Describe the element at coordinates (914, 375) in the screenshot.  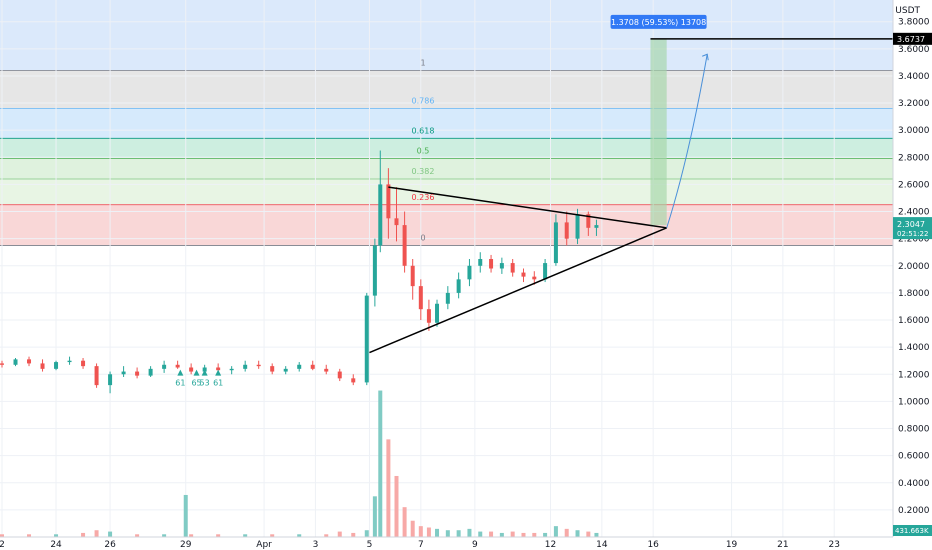
I see `price-tick-label: 1.2000` at that location.